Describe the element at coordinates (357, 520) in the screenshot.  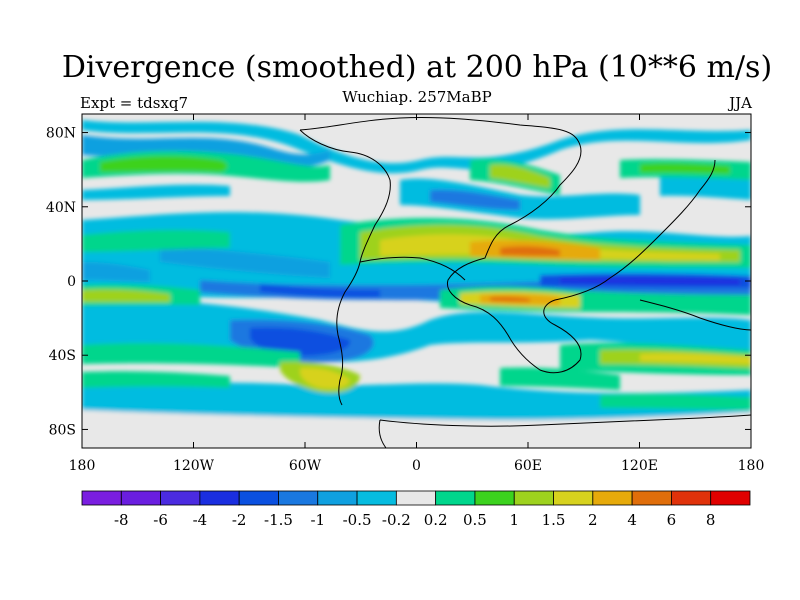
I see `colorbar-label: -0.5` at that location.